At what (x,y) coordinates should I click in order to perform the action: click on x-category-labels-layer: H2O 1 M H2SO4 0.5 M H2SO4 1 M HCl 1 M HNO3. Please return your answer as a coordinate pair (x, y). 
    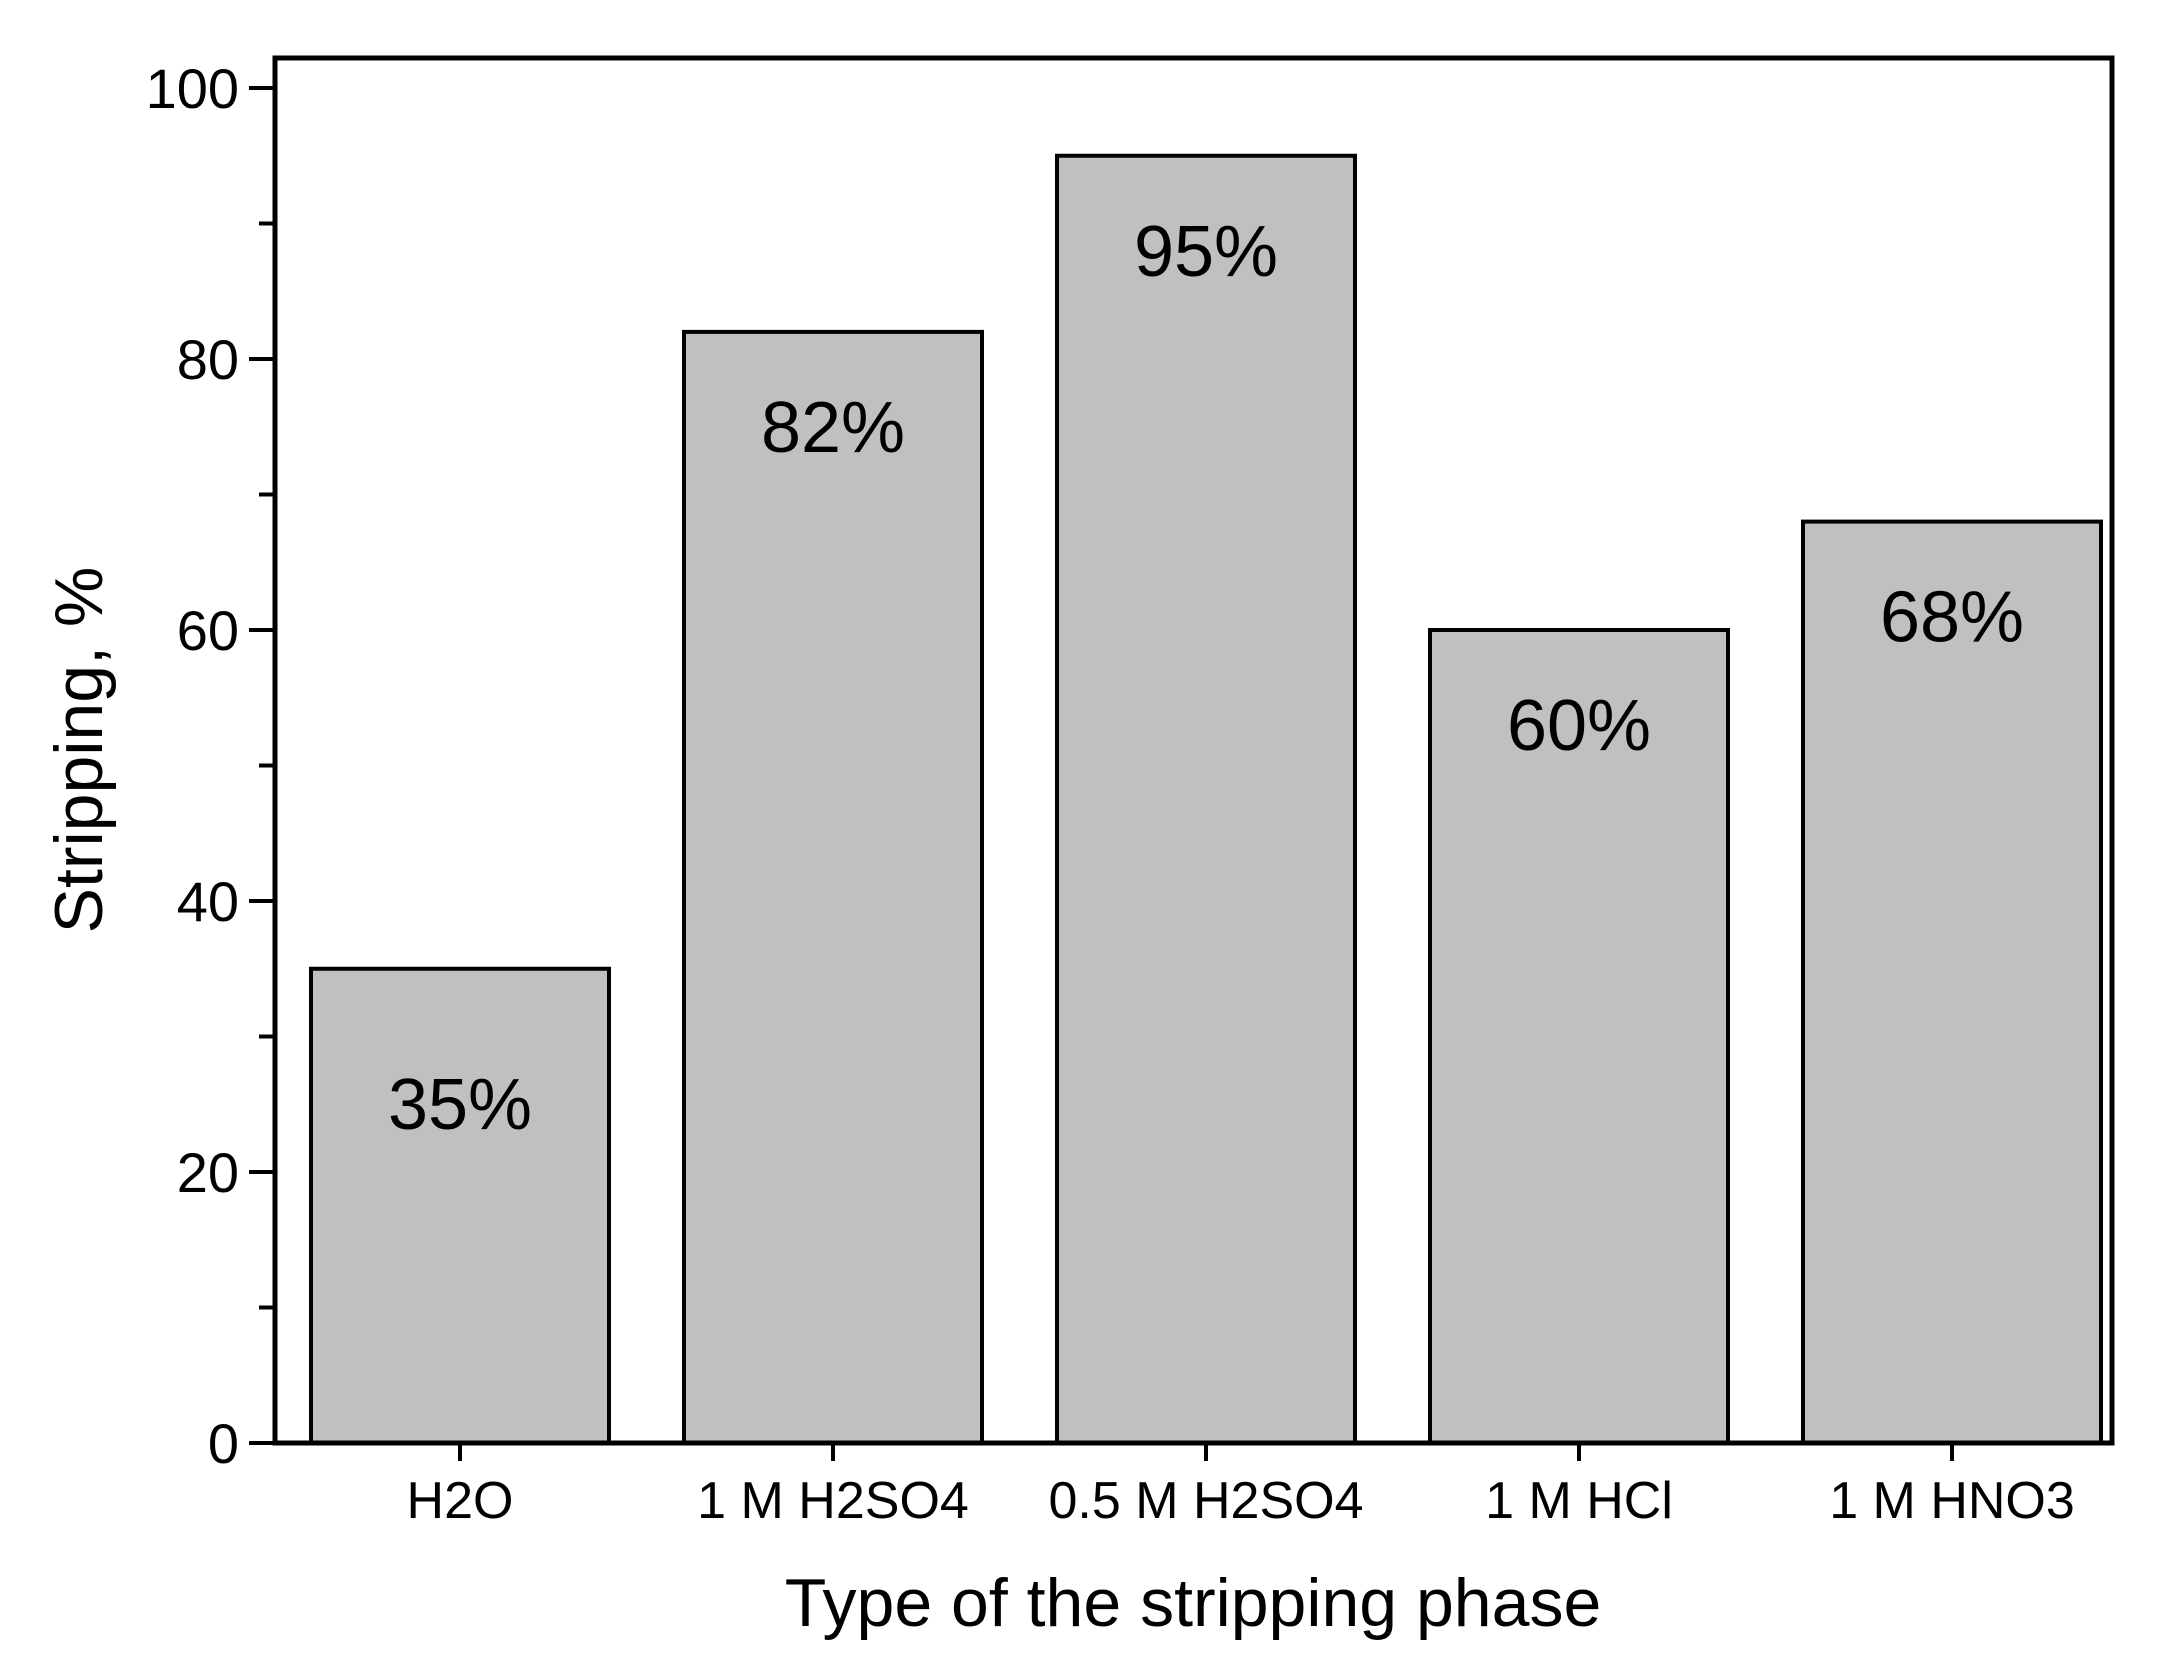
    Looking at the image, I should click on (1241, 1501).